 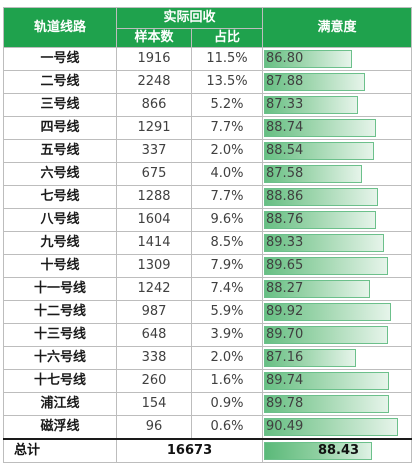 I want to click on satisfaction-value: 89.78, so click(x=285, y=403).